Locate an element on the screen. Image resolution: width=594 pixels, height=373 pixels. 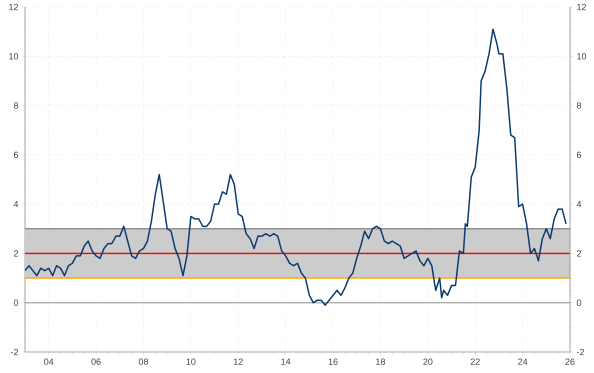
x-tick-label: 24 is located at coordinates (523, 361).